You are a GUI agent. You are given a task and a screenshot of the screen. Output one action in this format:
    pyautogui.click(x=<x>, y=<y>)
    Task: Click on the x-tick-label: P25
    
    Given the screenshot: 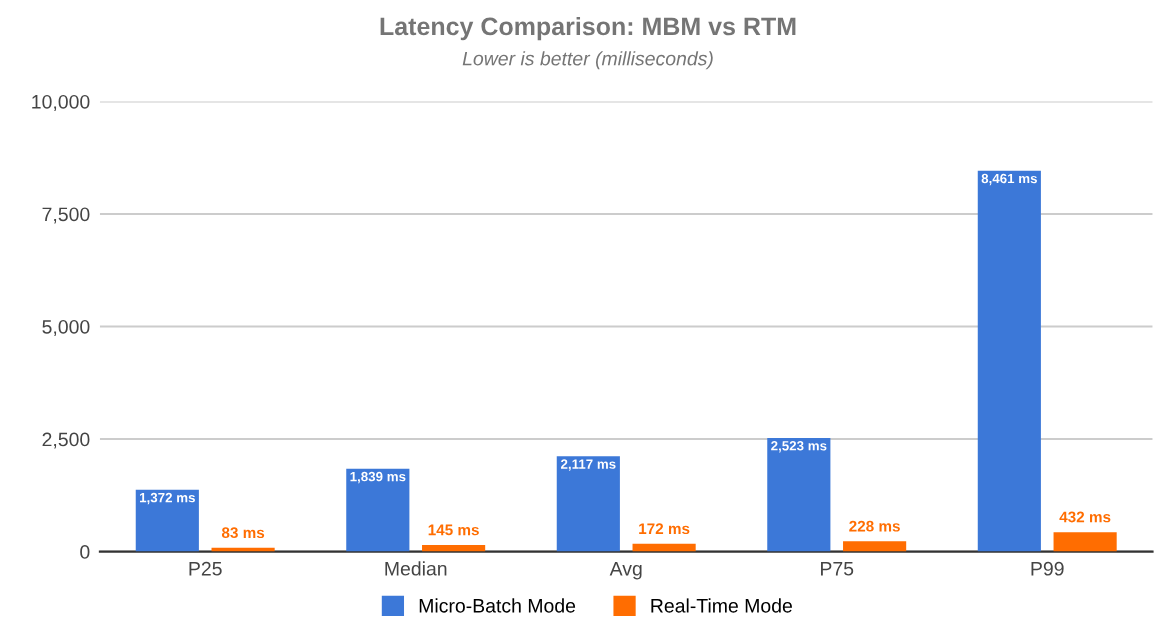 What is the action you would take?
    pyautogui.click(x=205, y=568)
    